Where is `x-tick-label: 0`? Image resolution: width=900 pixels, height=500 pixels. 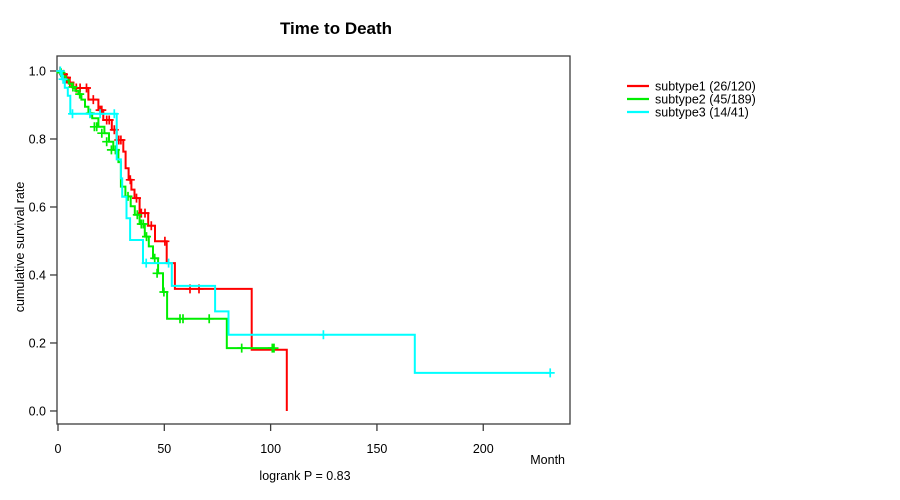 x-tick-label: 0 is located at coordinates (58, 449).